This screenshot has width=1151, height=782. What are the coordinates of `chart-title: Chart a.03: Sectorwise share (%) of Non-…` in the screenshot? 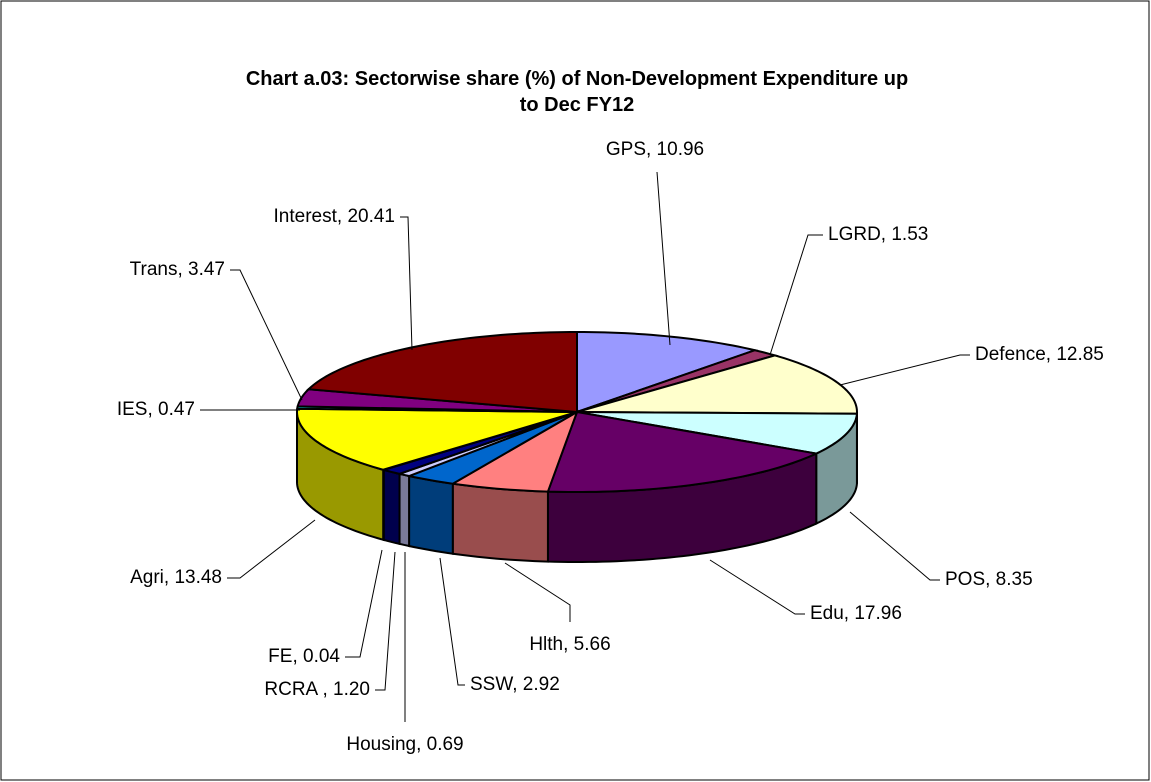 It's located at (577, 92).